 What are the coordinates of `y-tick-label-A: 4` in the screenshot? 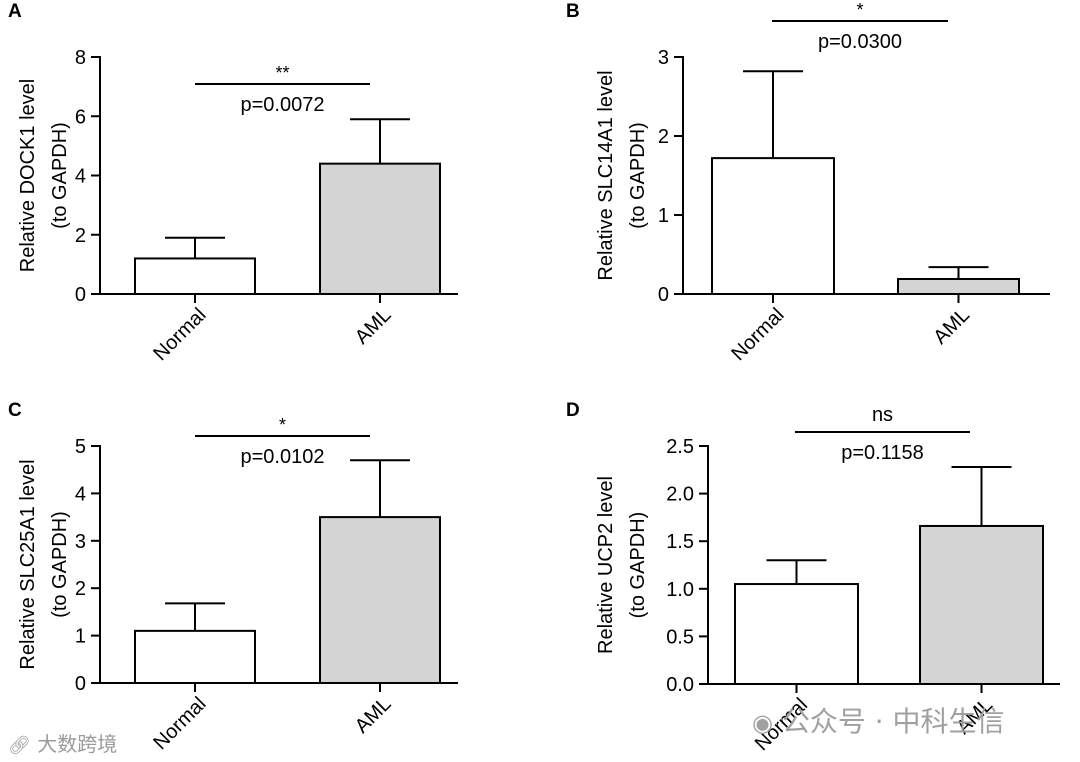 It's located at (80, 177).